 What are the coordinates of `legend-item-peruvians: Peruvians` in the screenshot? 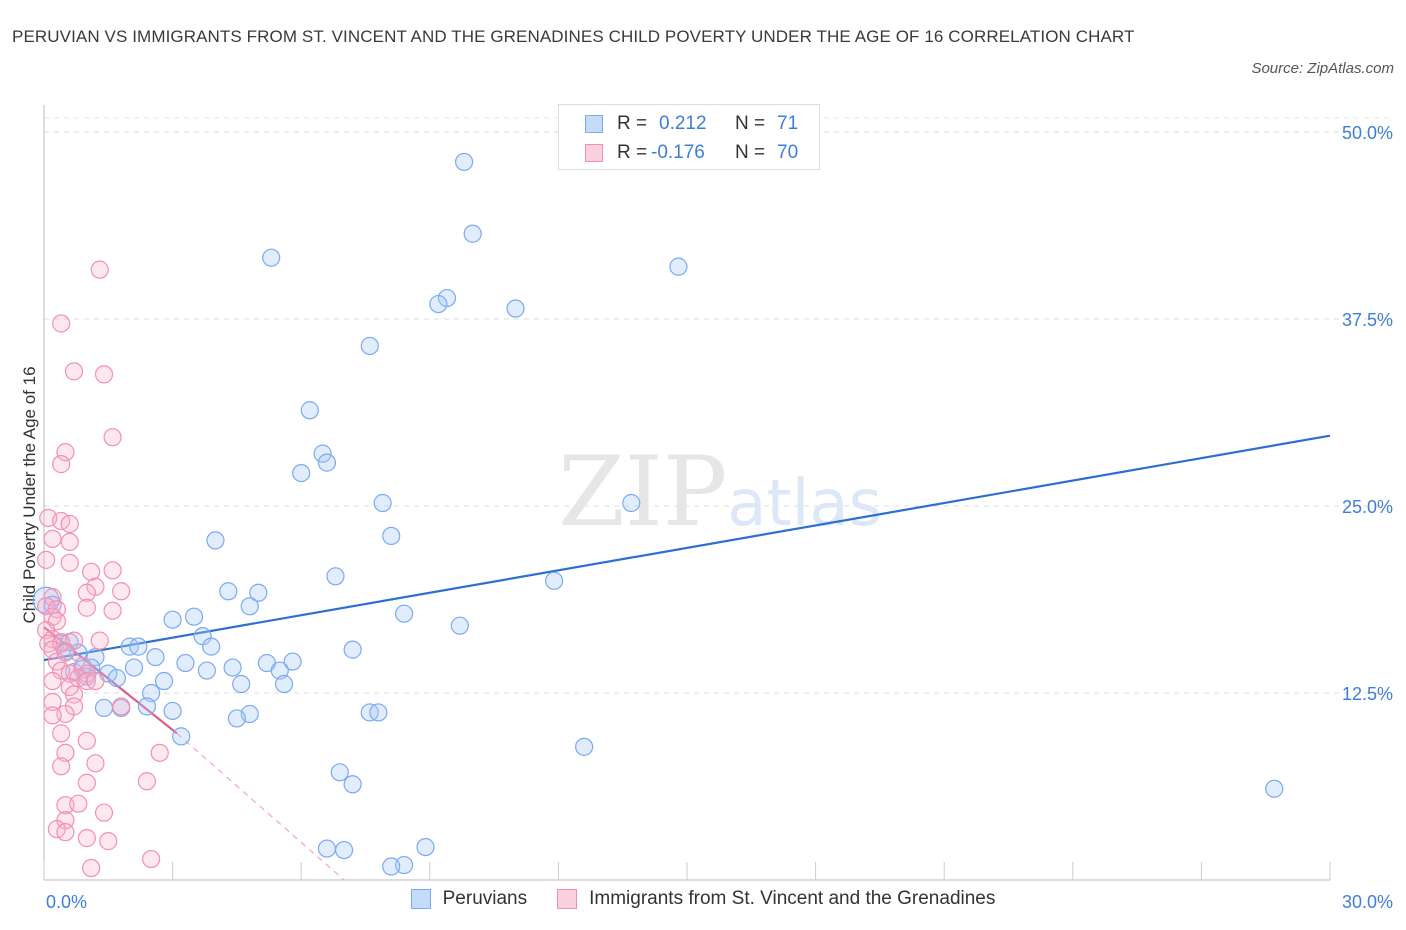 It's located at (469, 899).